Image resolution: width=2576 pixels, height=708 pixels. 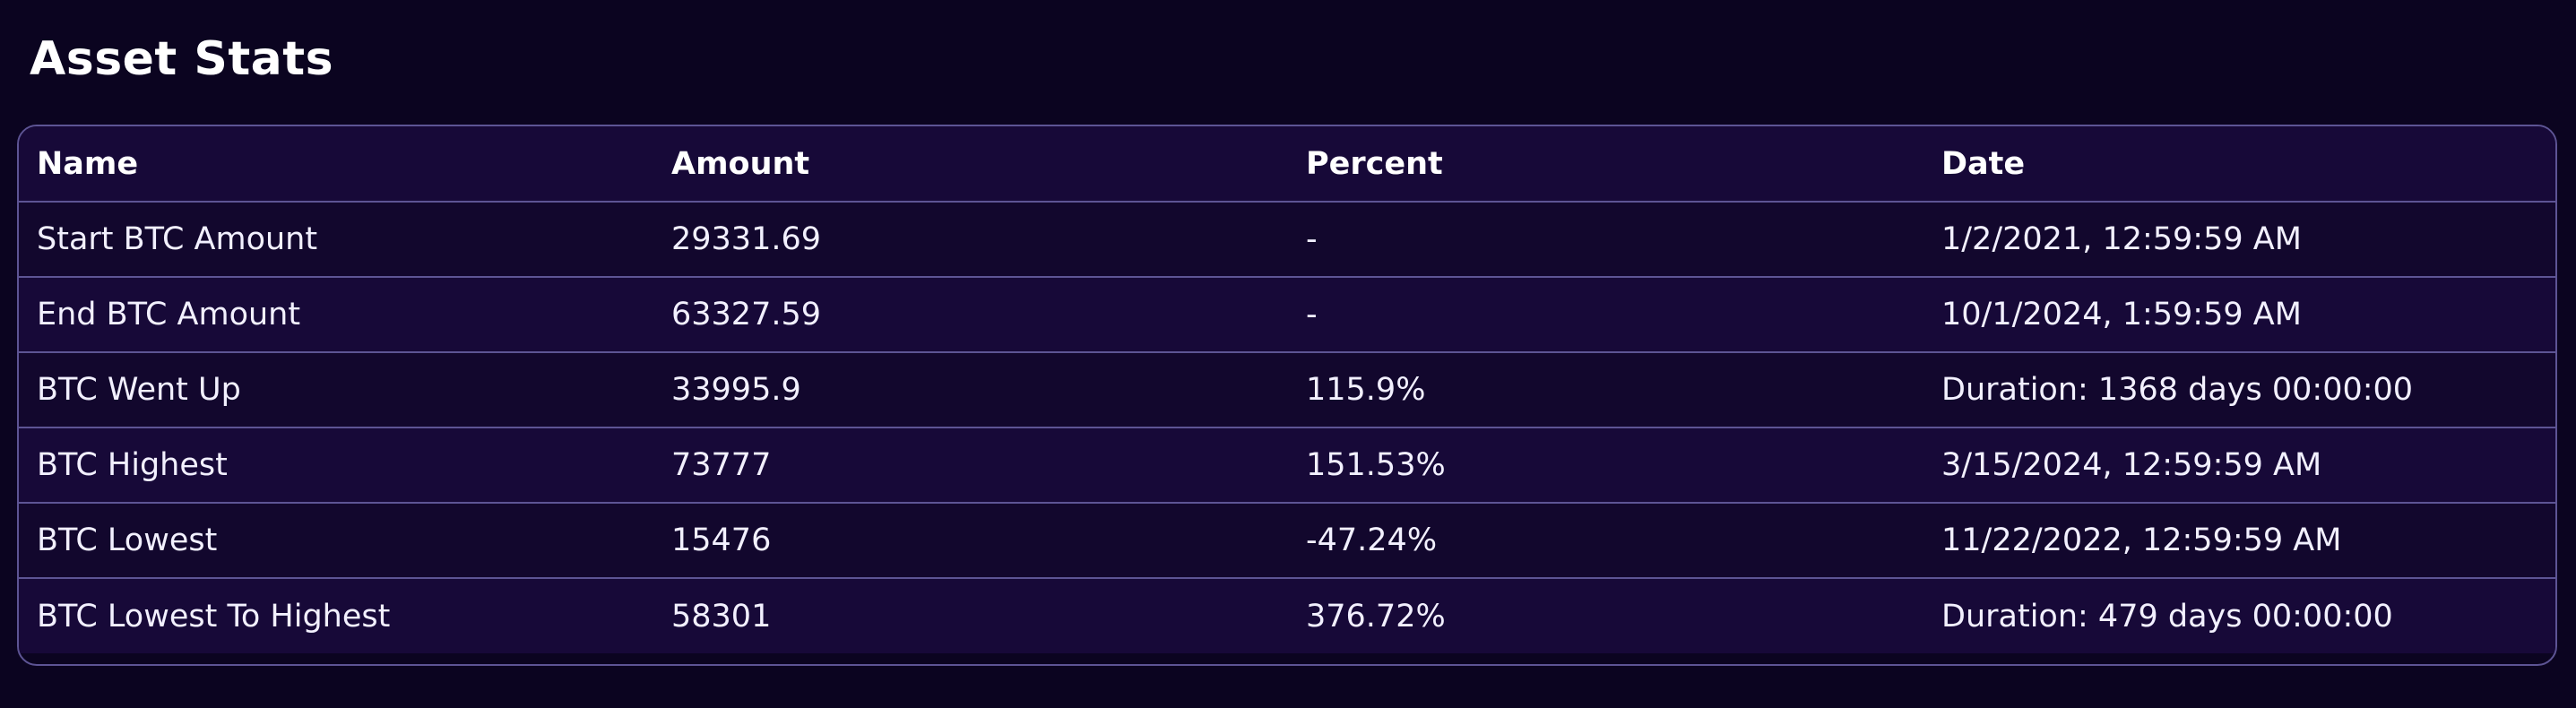 I want to click on column-header-date: Date, so click(x=2239, y=164).